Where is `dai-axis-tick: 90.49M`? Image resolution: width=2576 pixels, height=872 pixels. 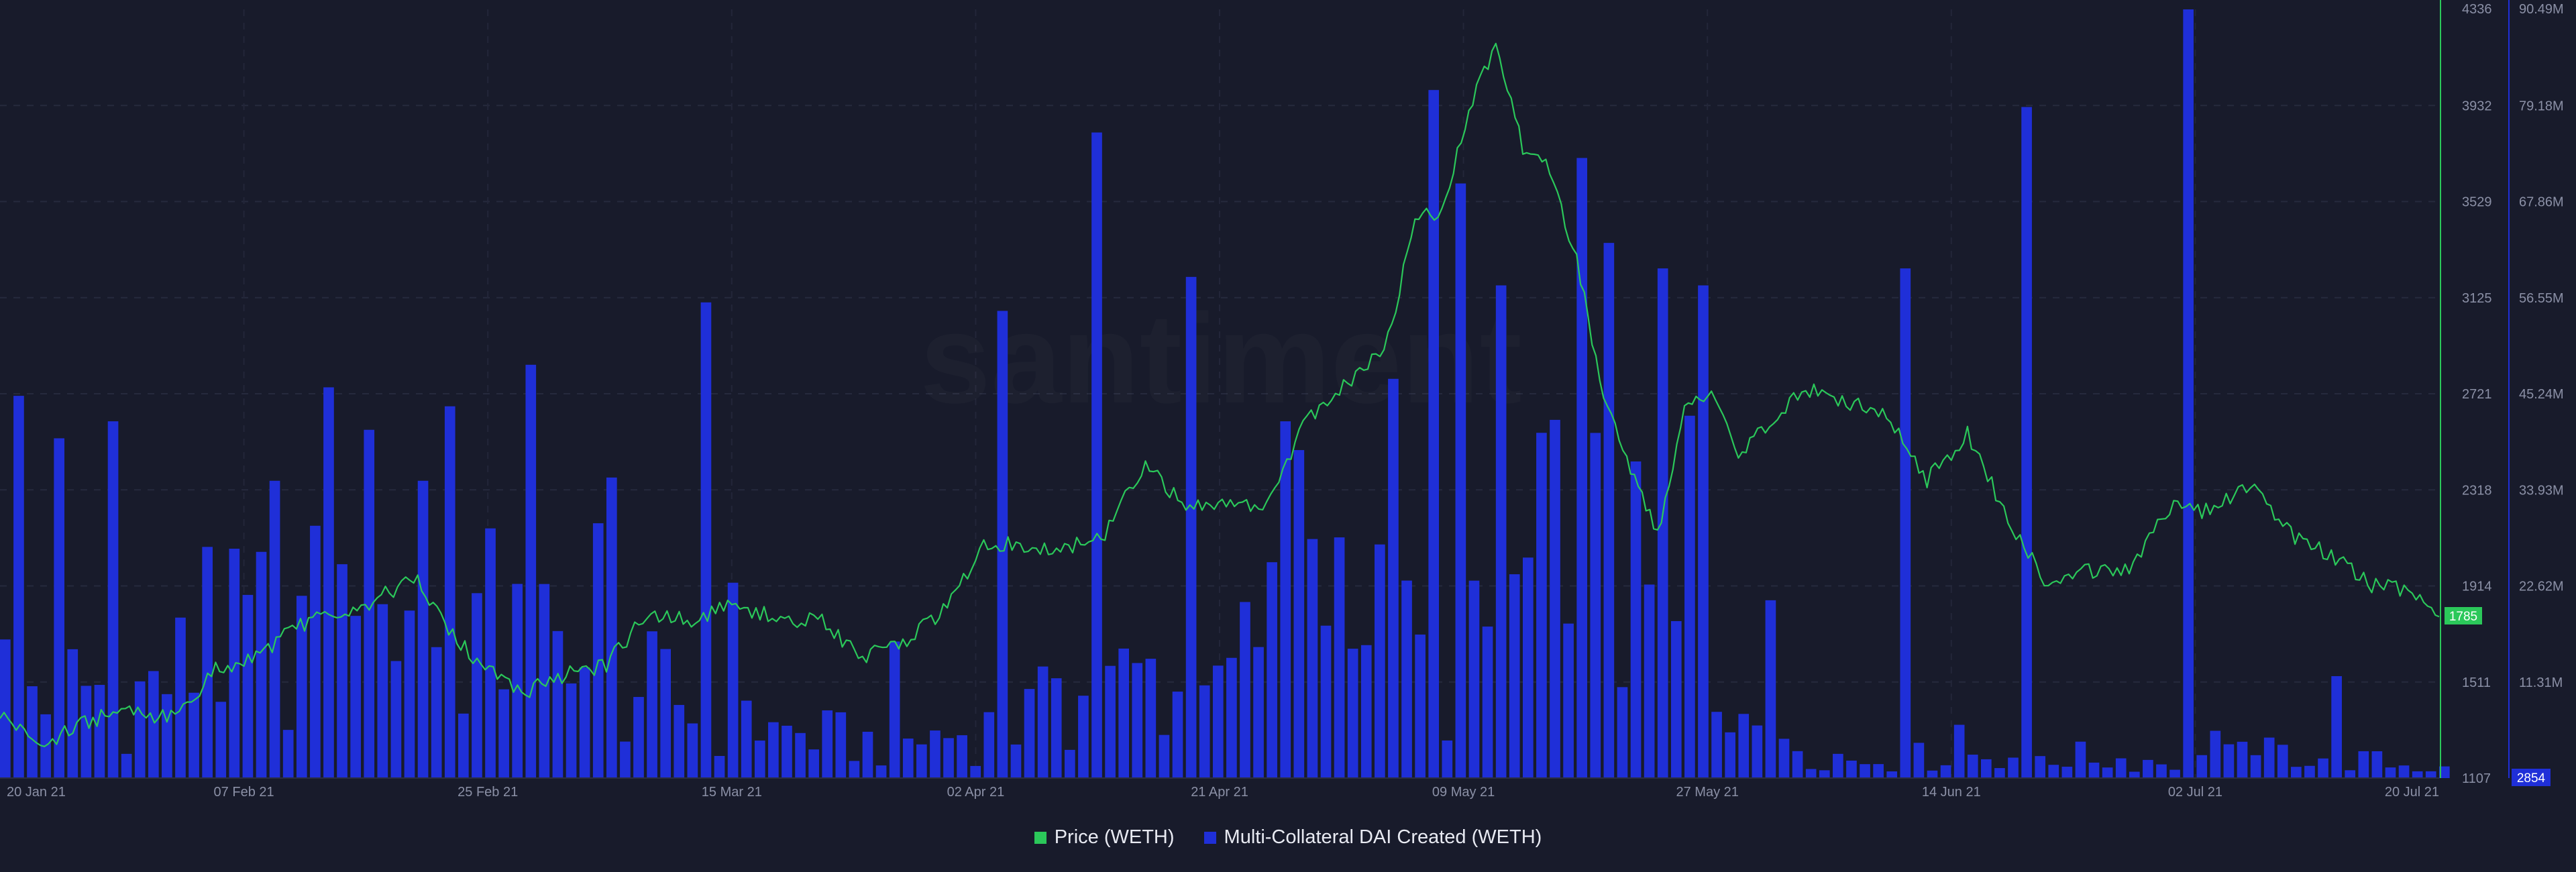 dai-axis-tick: 90.49M is located at coordinates (2541, 9).